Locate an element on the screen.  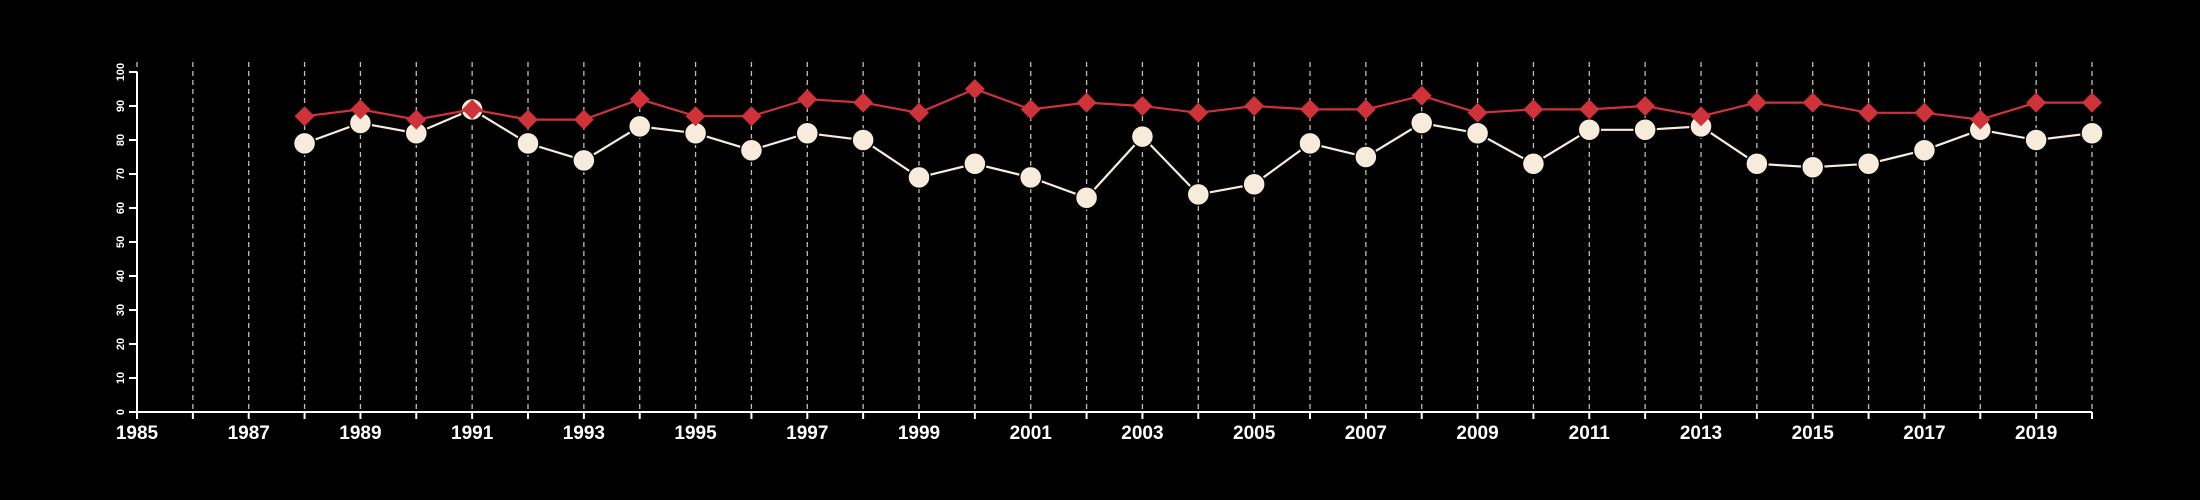
x-tick-label: 2011 is located at coordinates (1590, 433).